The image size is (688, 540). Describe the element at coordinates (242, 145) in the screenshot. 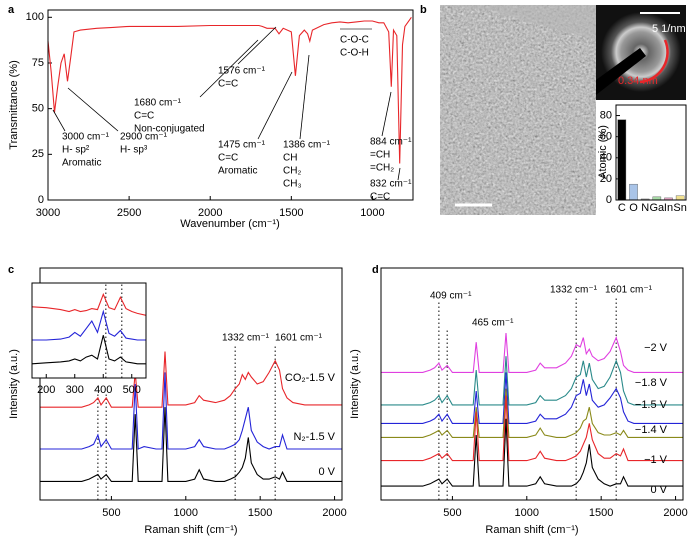

I see `annotation: 1475 cm⁻¹` at that location.